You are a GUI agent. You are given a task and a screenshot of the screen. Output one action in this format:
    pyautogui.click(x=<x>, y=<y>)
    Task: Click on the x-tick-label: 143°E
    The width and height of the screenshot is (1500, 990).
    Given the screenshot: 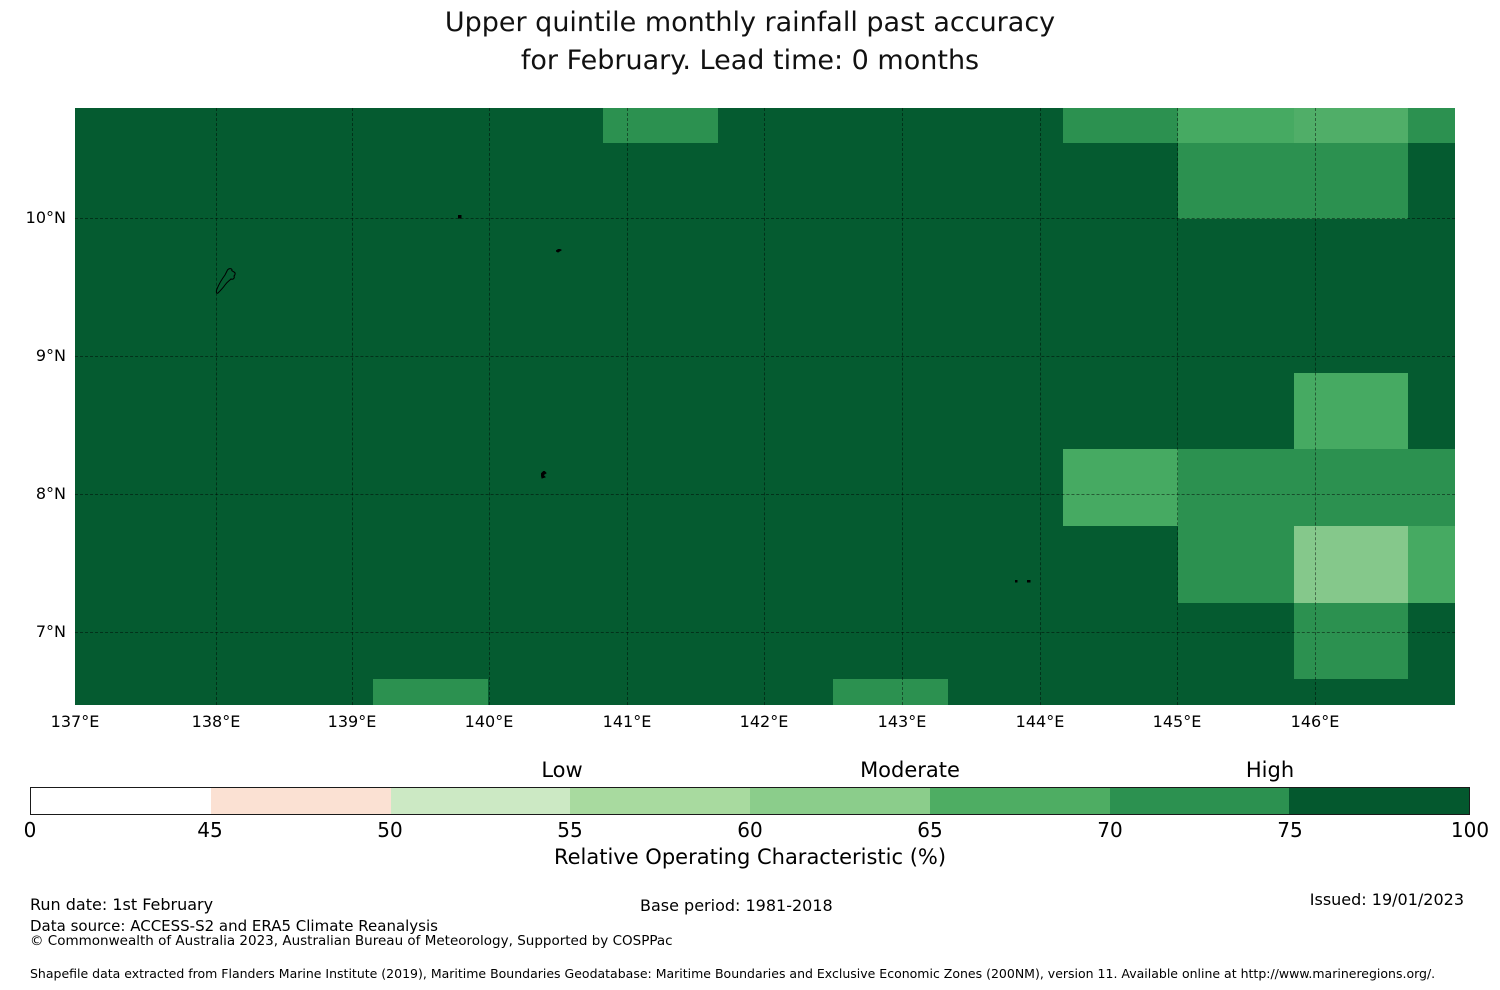 What is the action you would take?
    pyautogui.click(x=902, y=721)
    